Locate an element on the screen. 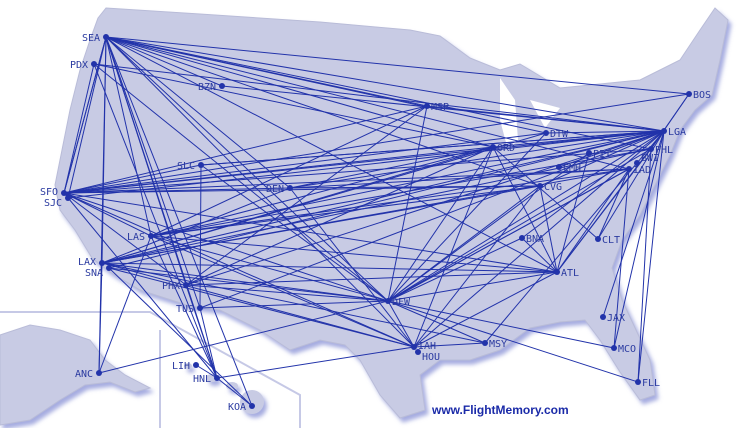 The image size is (740, 428). airport-lih: LIH is located at coordinates (185, 366).